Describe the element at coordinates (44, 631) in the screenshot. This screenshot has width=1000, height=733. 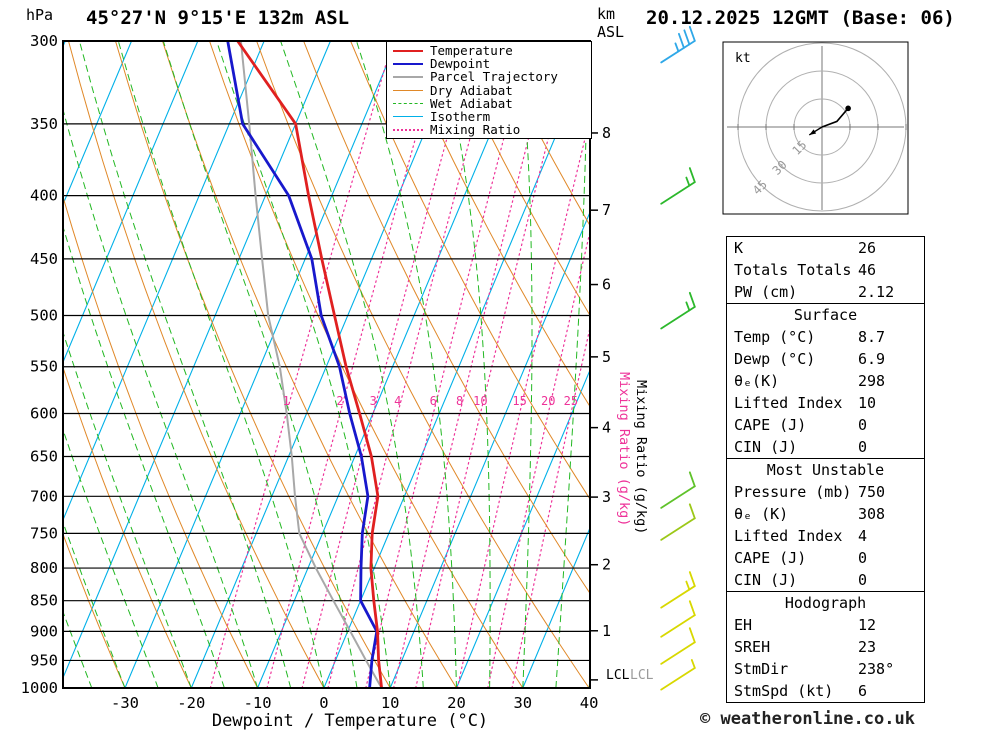
I see `svg-text: 900` at that location.